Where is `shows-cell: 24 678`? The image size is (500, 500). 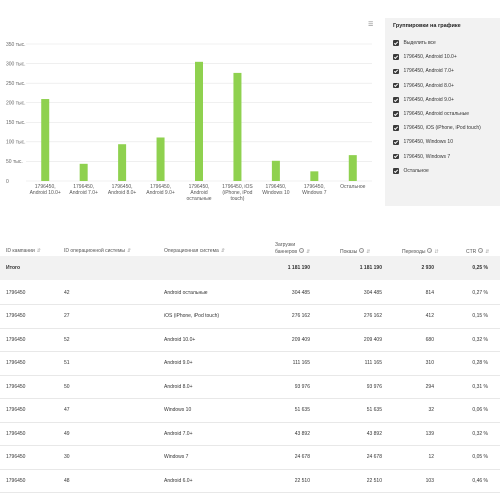
shows-cell: 24 678 is located at coordinates (374, 457).